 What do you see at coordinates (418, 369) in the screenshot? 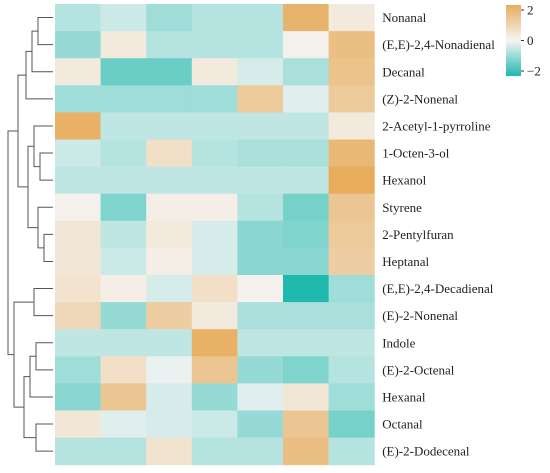
I see `row-label: (E)-2-Octenal` at bounding box center [418, 369].